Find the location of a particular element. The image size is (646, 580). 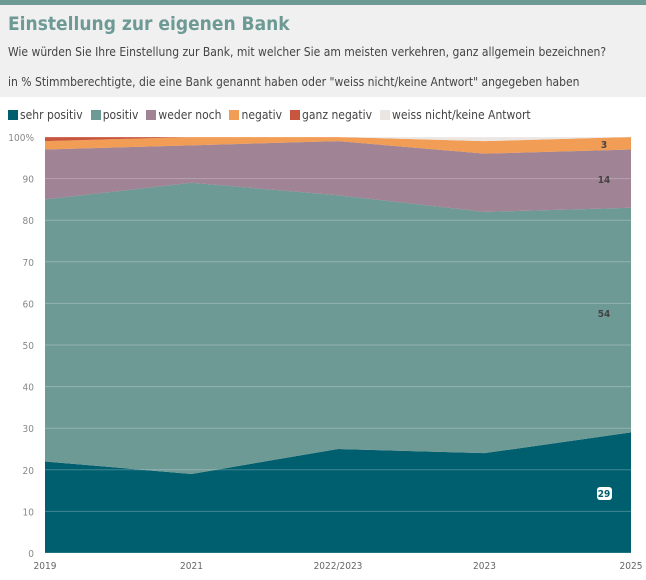

legend-item: ganz negativ is located at coordinates (331, 115).